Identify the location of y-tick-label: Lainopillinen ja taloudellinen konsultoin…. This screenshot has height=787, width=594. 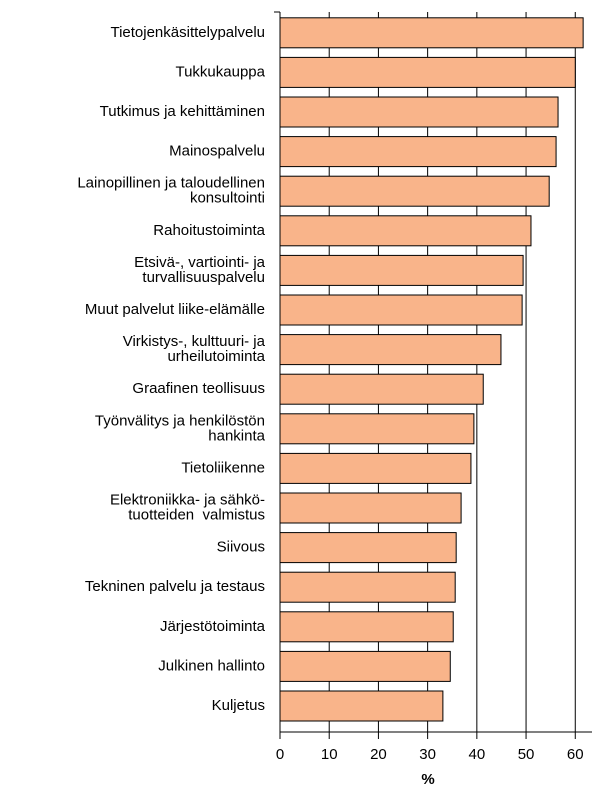
(171, 191).